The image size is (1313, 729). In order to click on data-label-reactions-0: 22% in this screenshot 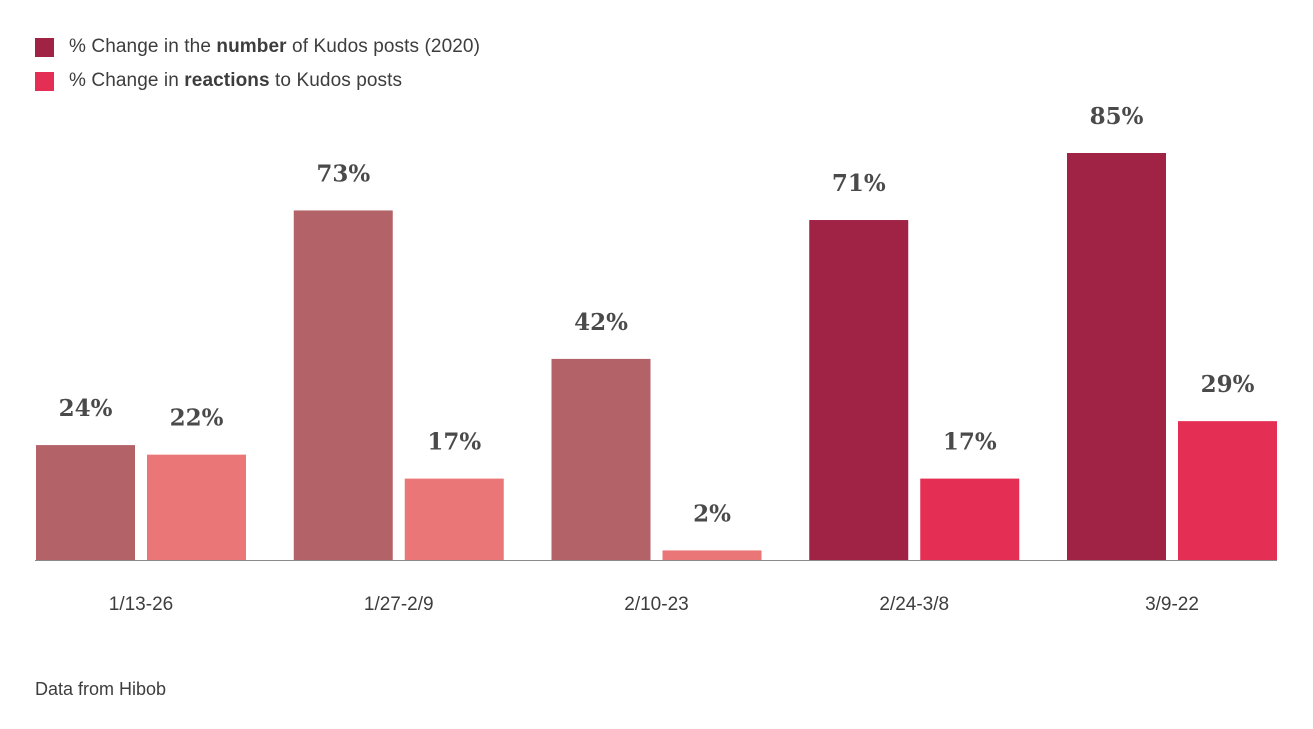, I will do `click(197, 418)`.